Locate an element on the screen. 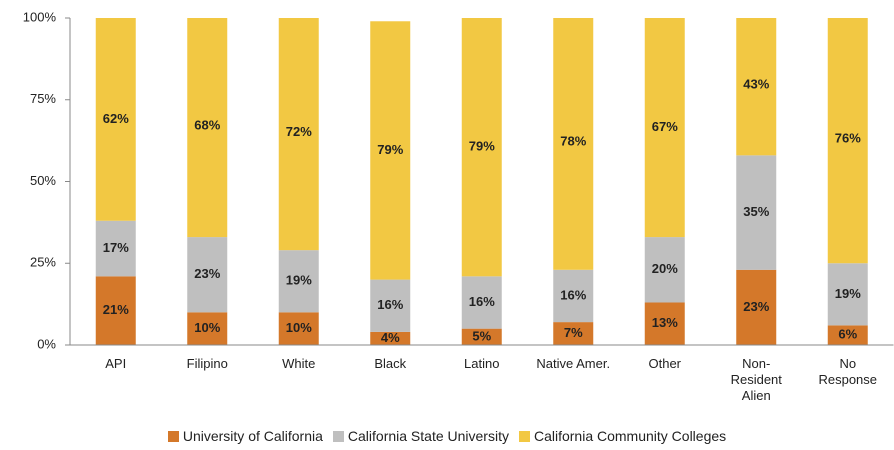  y-tick-label: 25% is located at coordinates (43, 262).